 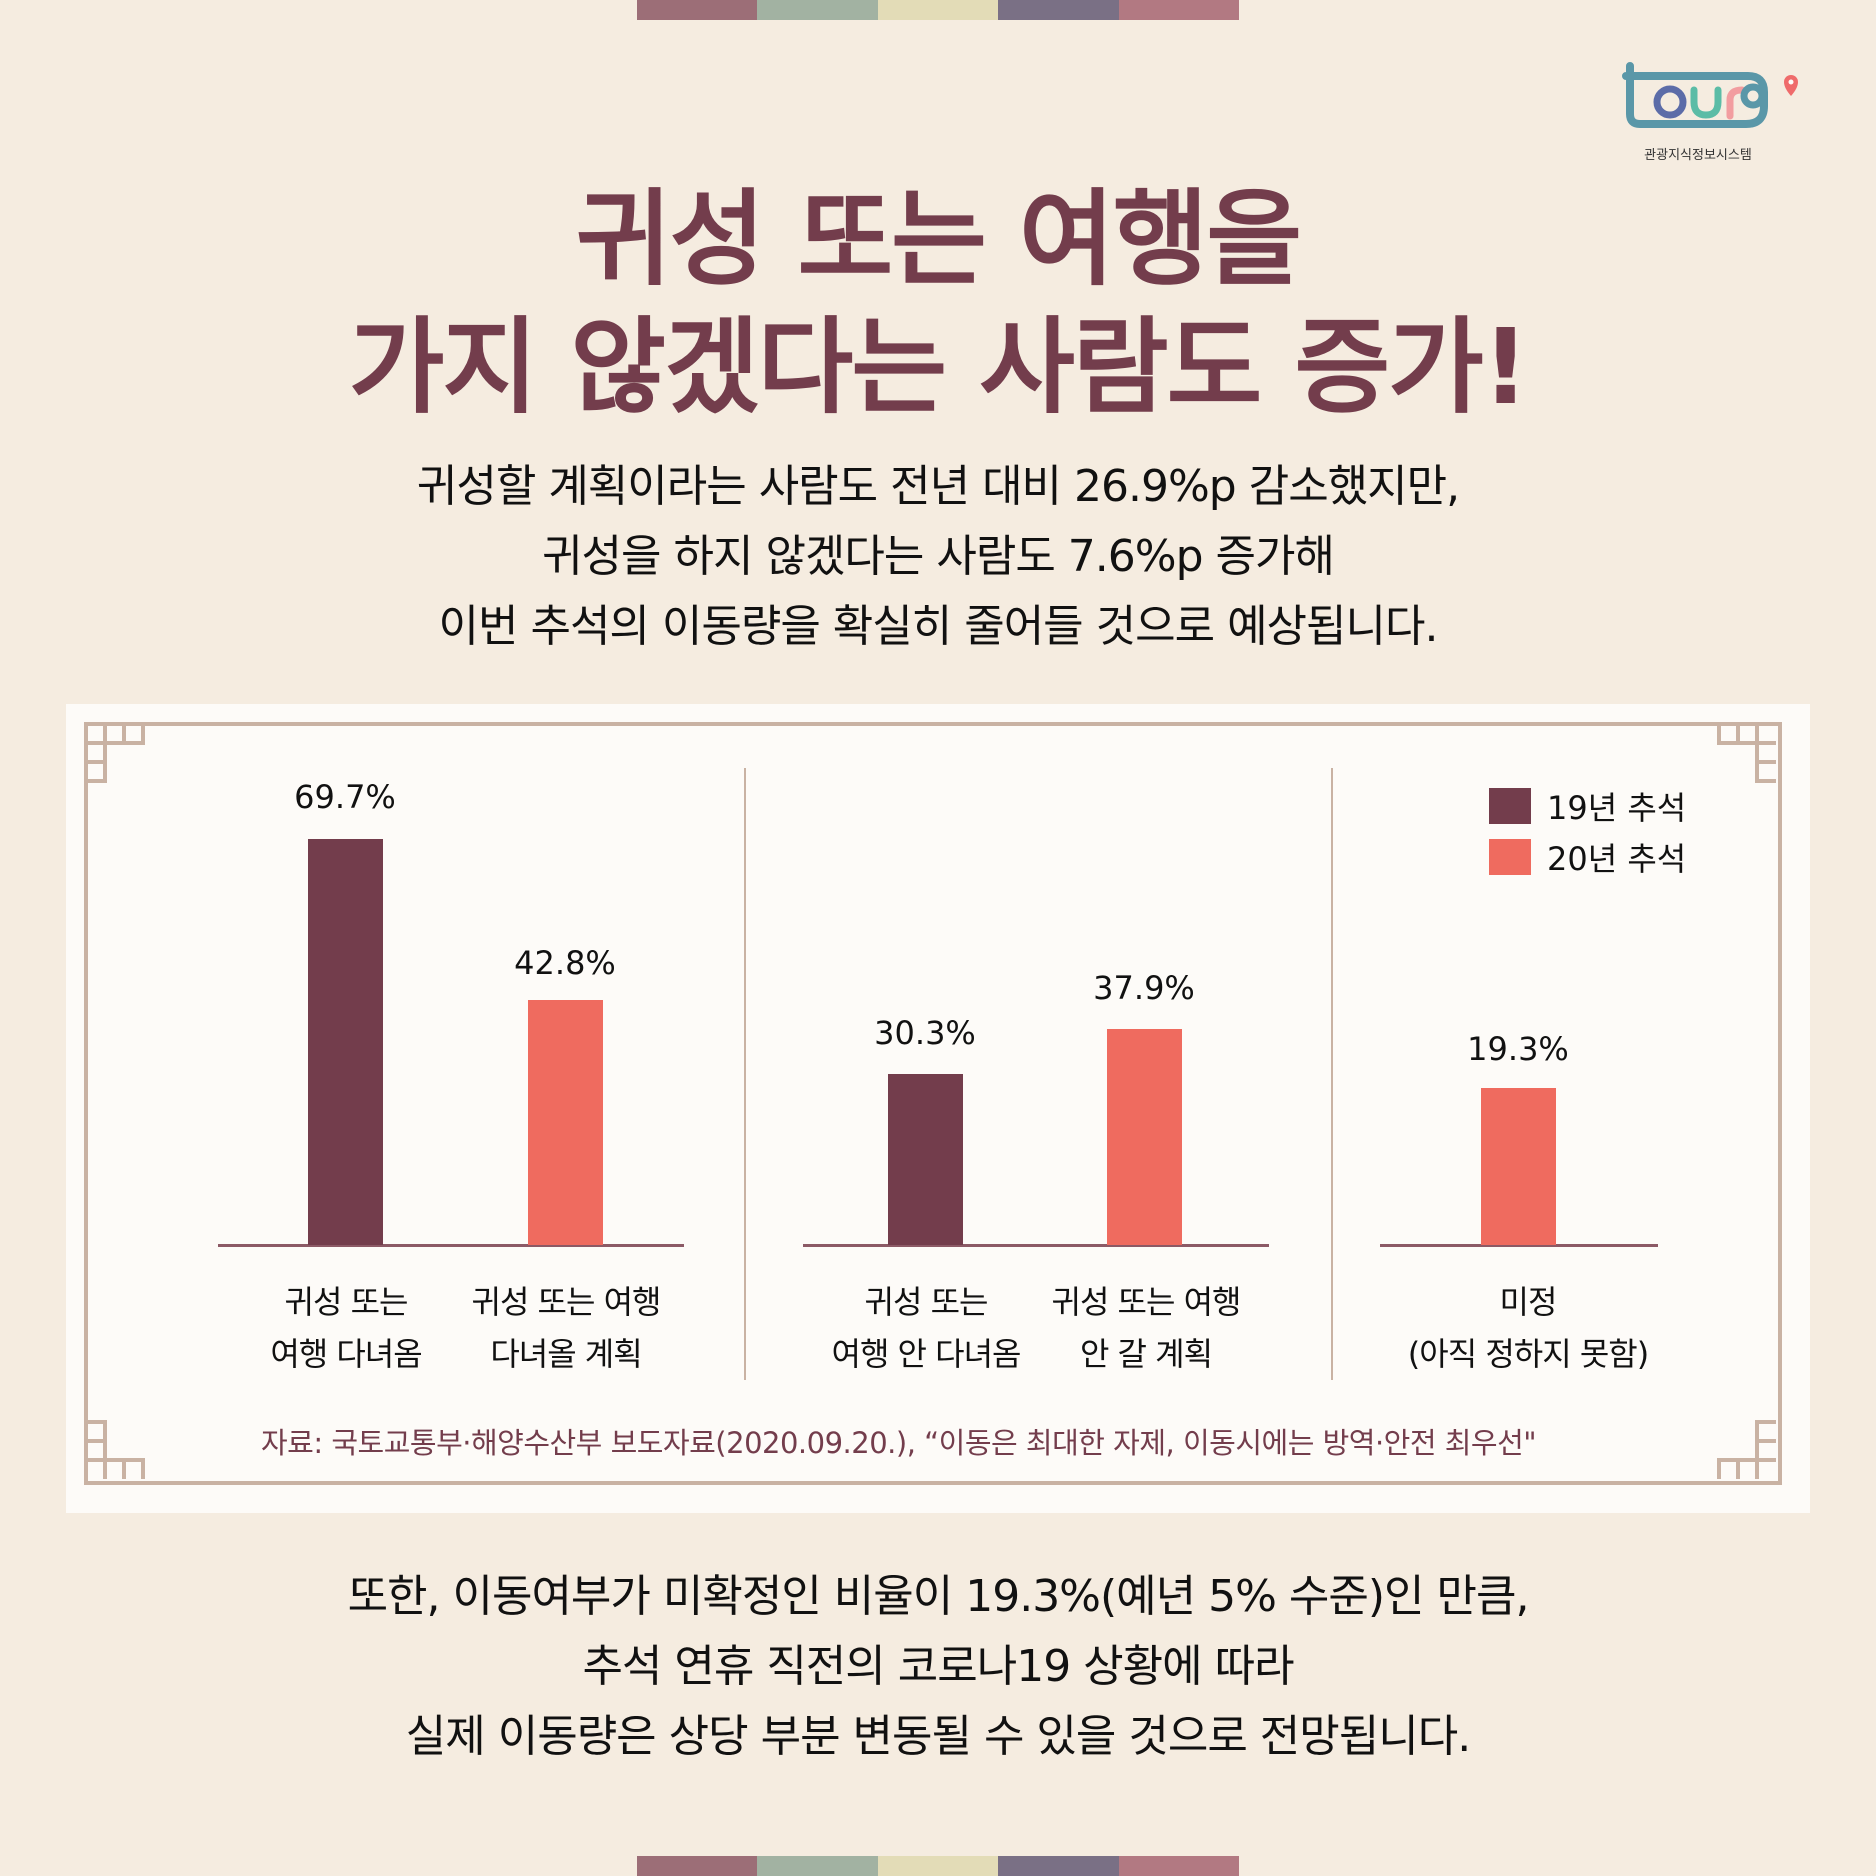 I want to click on bar-20-undecided, so click(x=1518, y=1166).